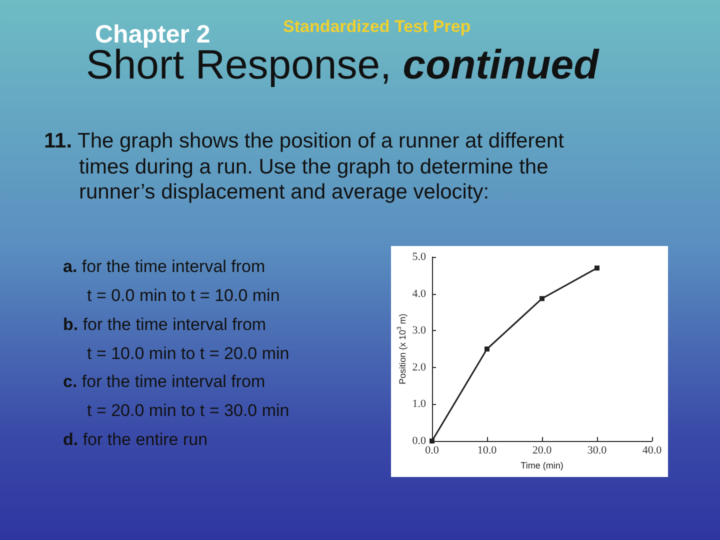 This screenshot has width=720, height=540. Describe the element at coordinates (164, 266) in the screenshot. I see `text: a. for the time interval from` at that location.